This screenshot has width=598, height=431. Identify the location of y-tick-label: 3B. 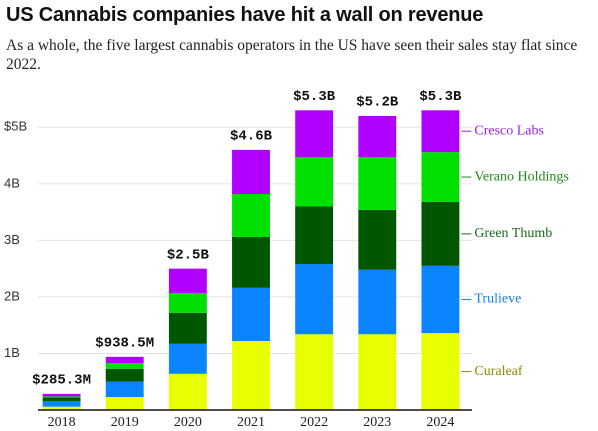
(12, 239).